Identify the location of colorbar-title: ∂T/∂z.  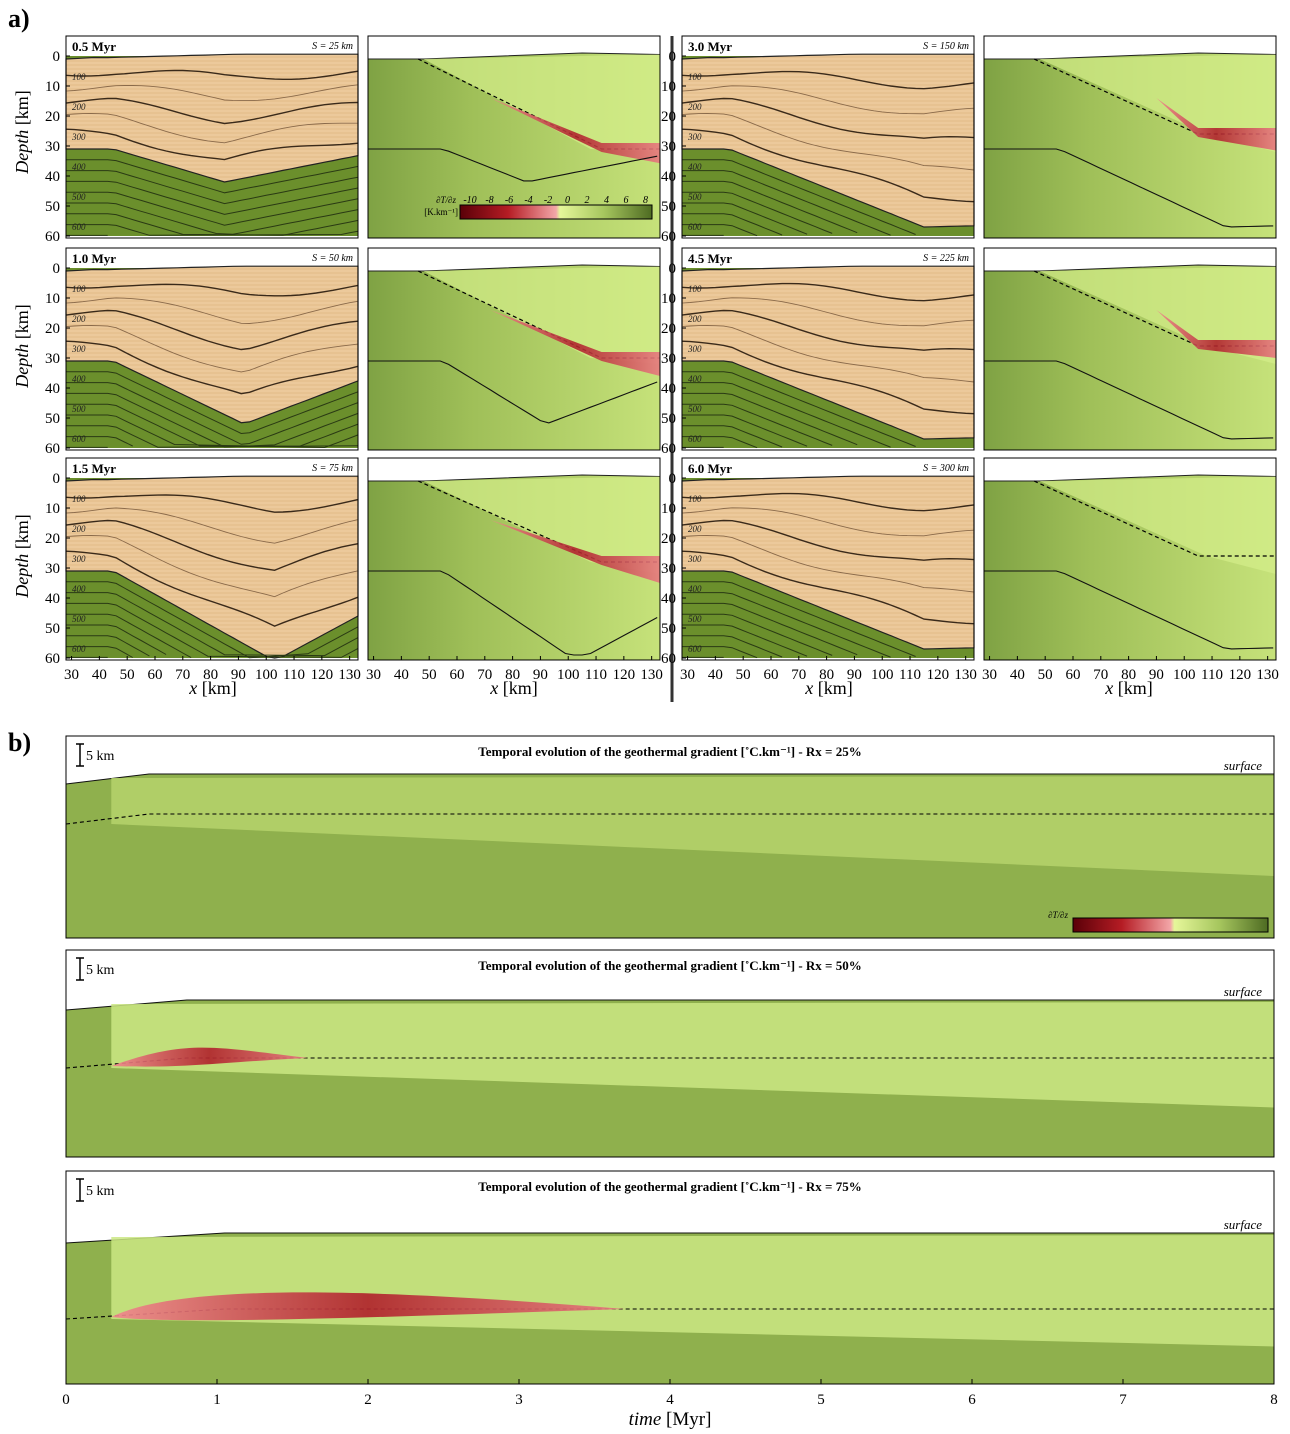
(446, 200).